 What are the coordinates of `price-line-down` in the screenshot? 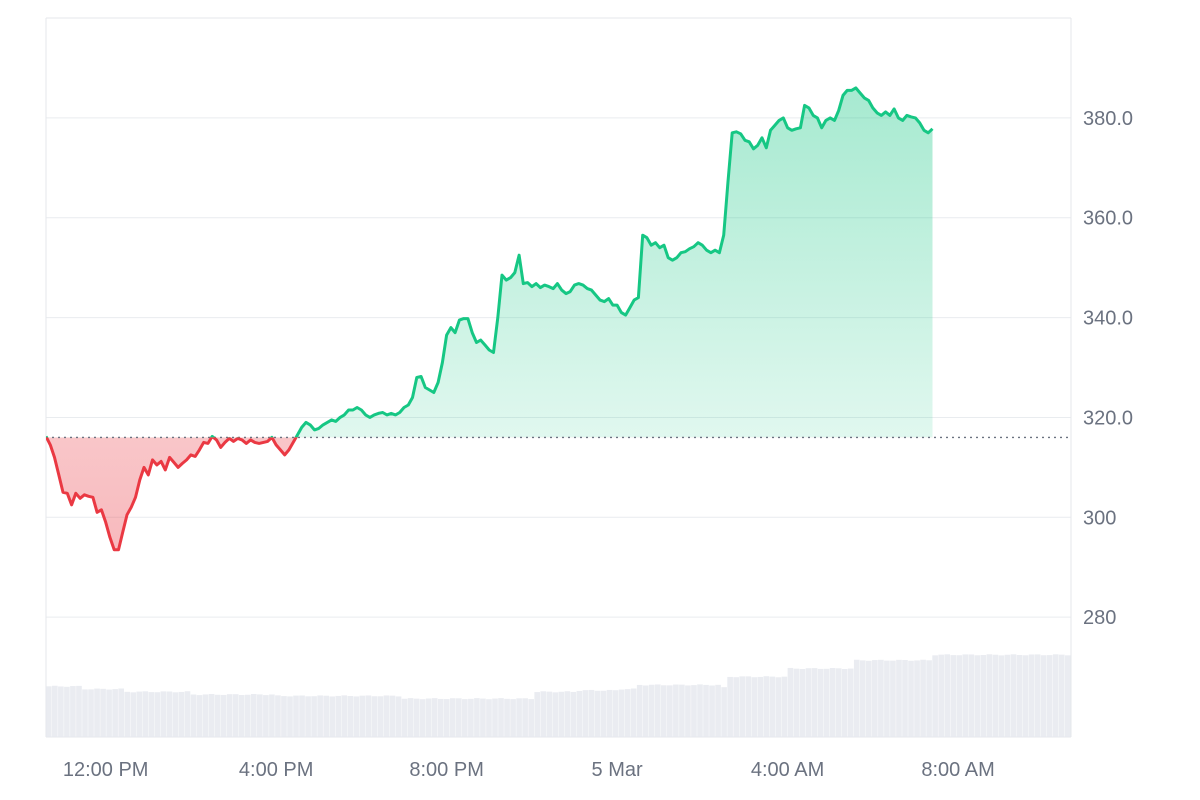 It's located at (172, 494).